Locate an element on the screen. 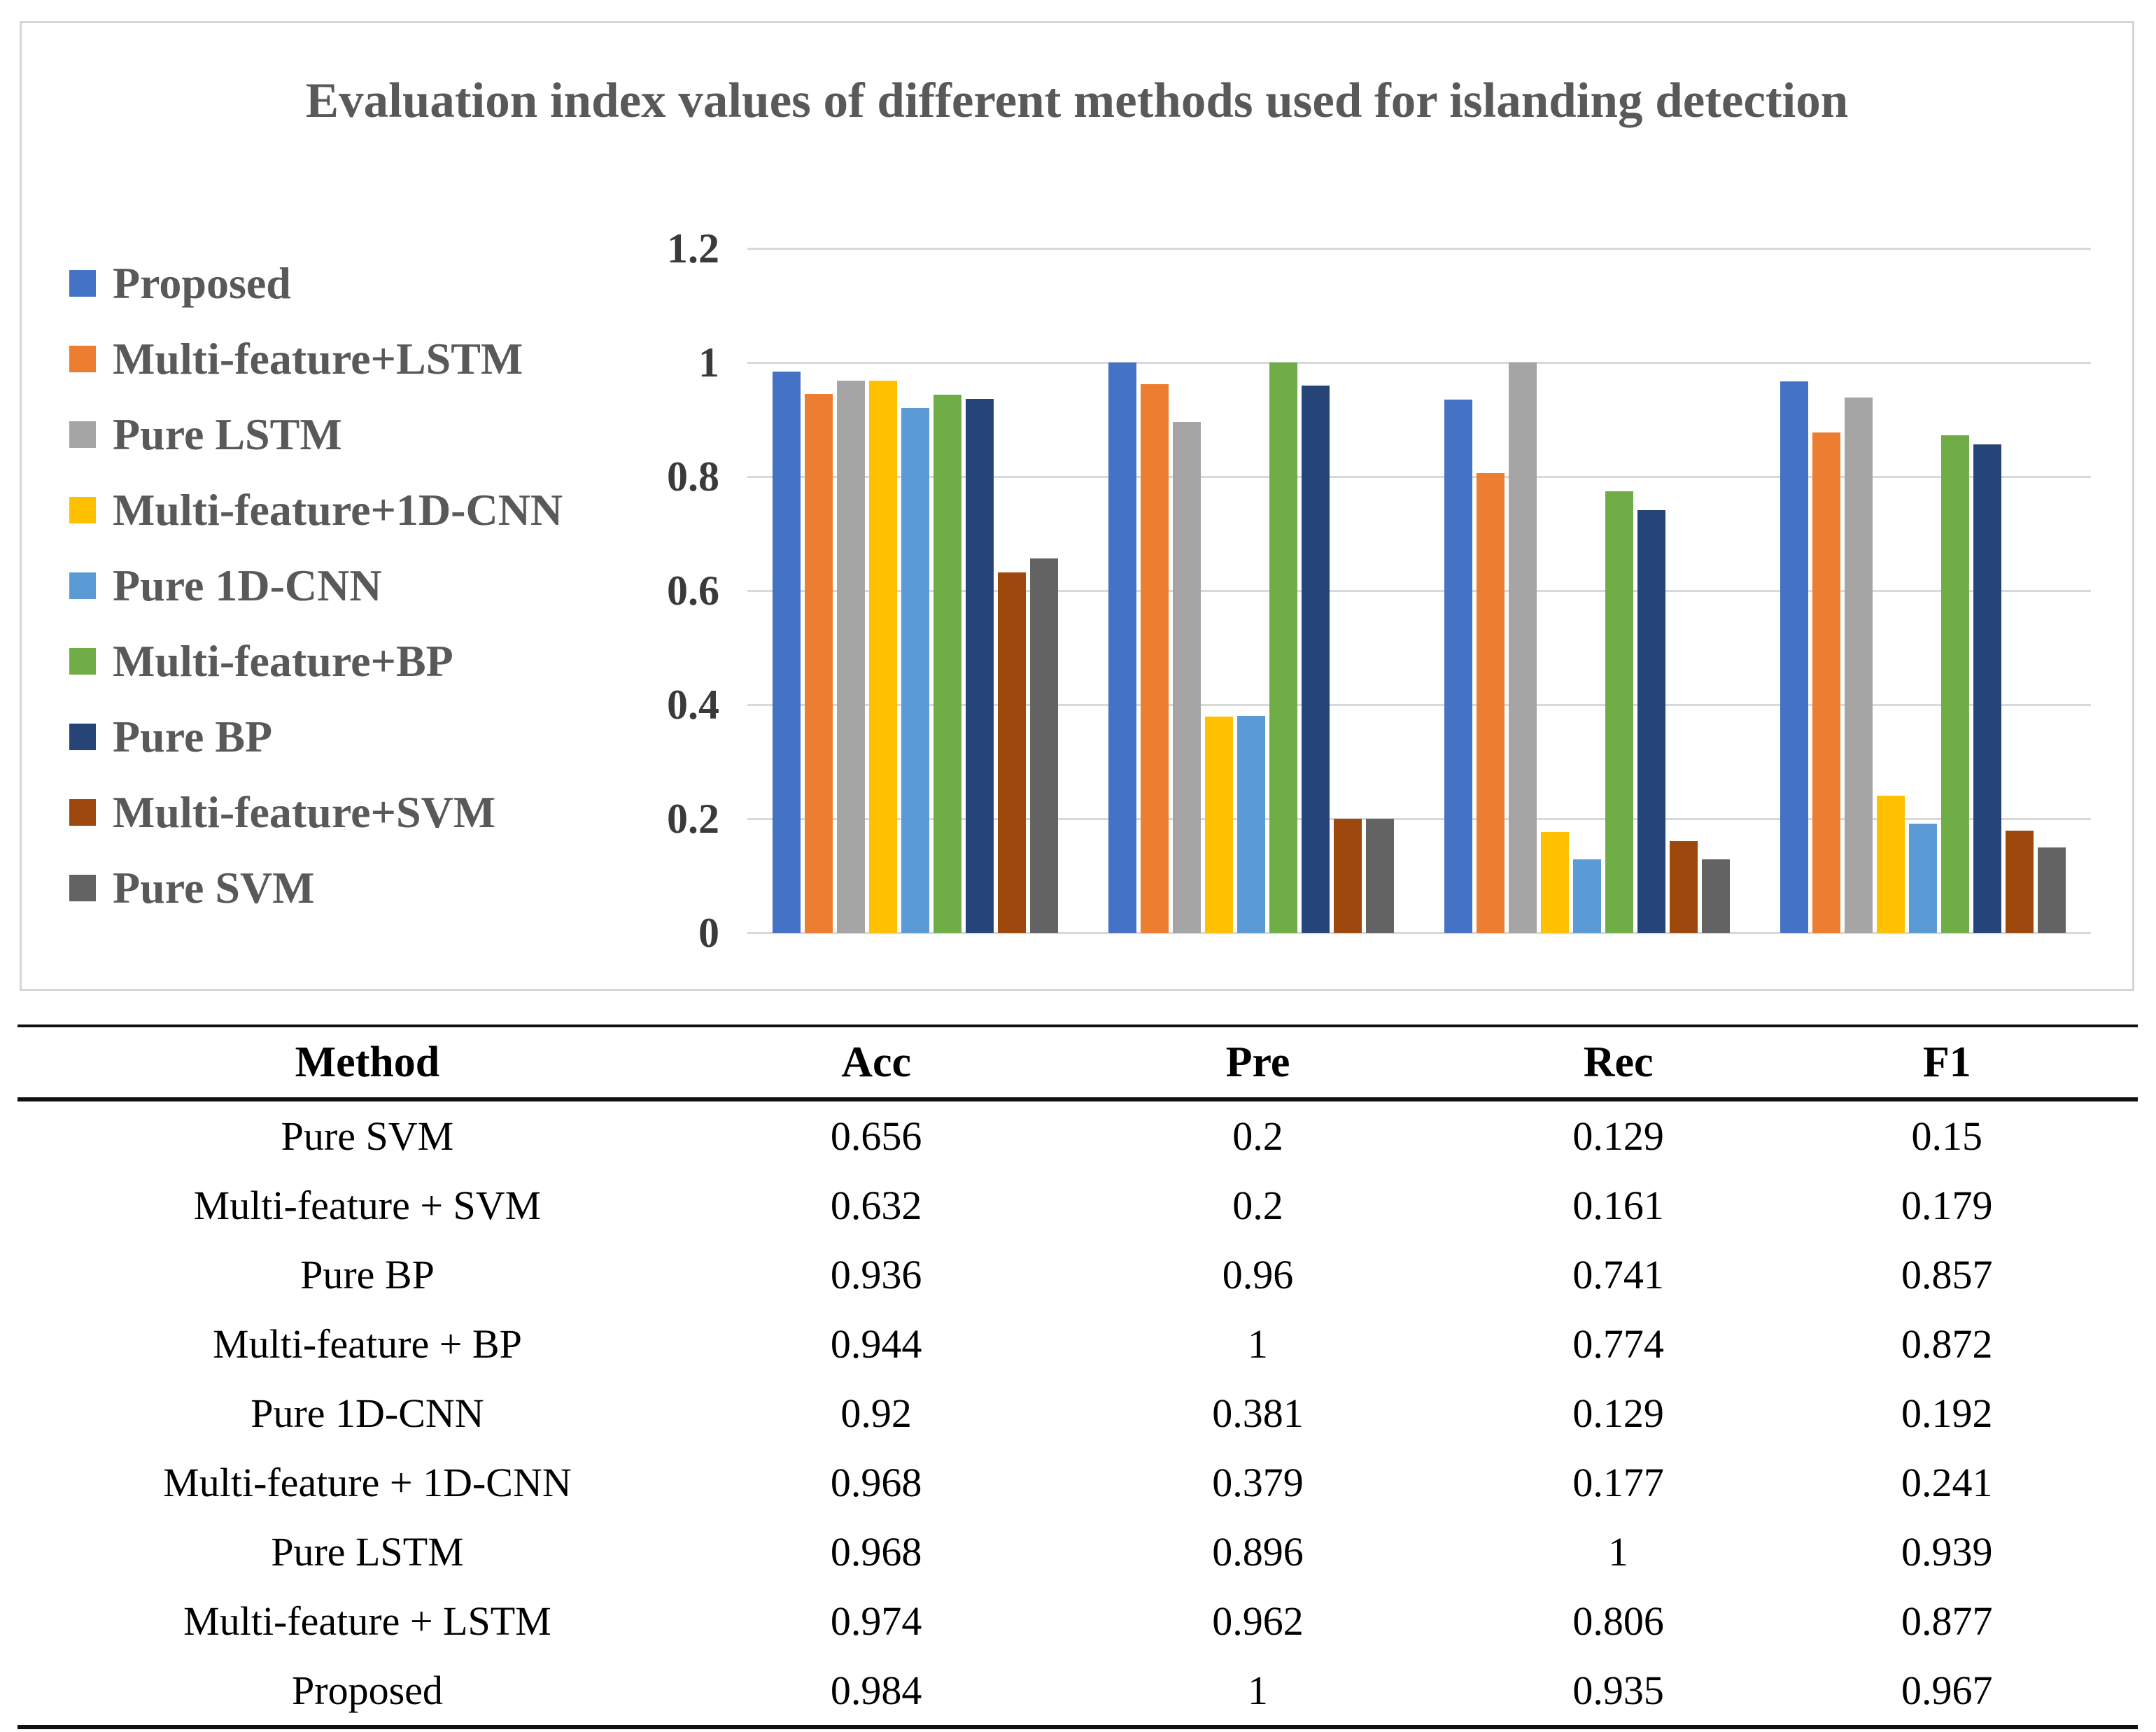 This screenshot has width=2156, height=1732. table-cell: 0.944 is located at coordinates (876, 1344).